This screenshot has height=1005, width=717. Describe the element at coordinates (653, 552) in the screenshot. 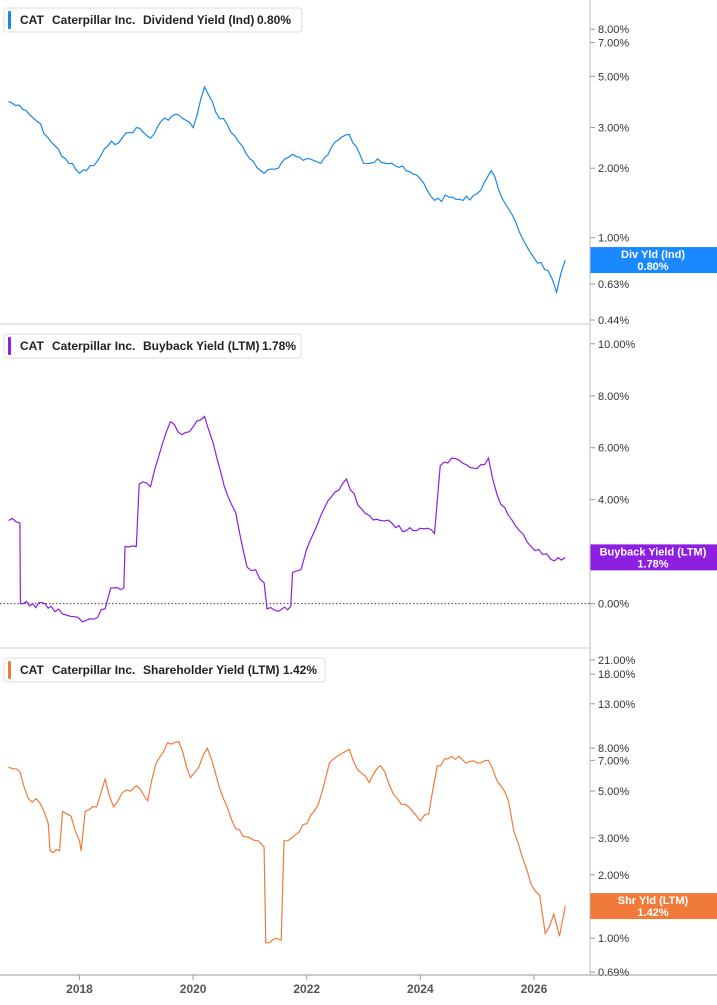

I see `value-tag-title: Buyback Yield (LTM)` at that location.